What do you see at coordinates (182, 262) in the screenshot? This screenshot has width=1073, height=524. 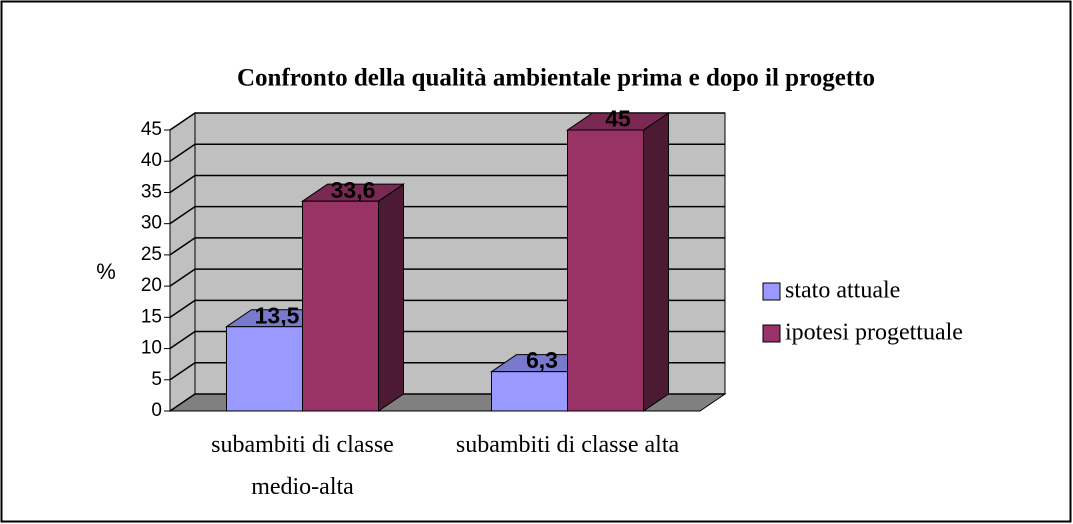 I see `left-wall` at bounding box center [182, 262].